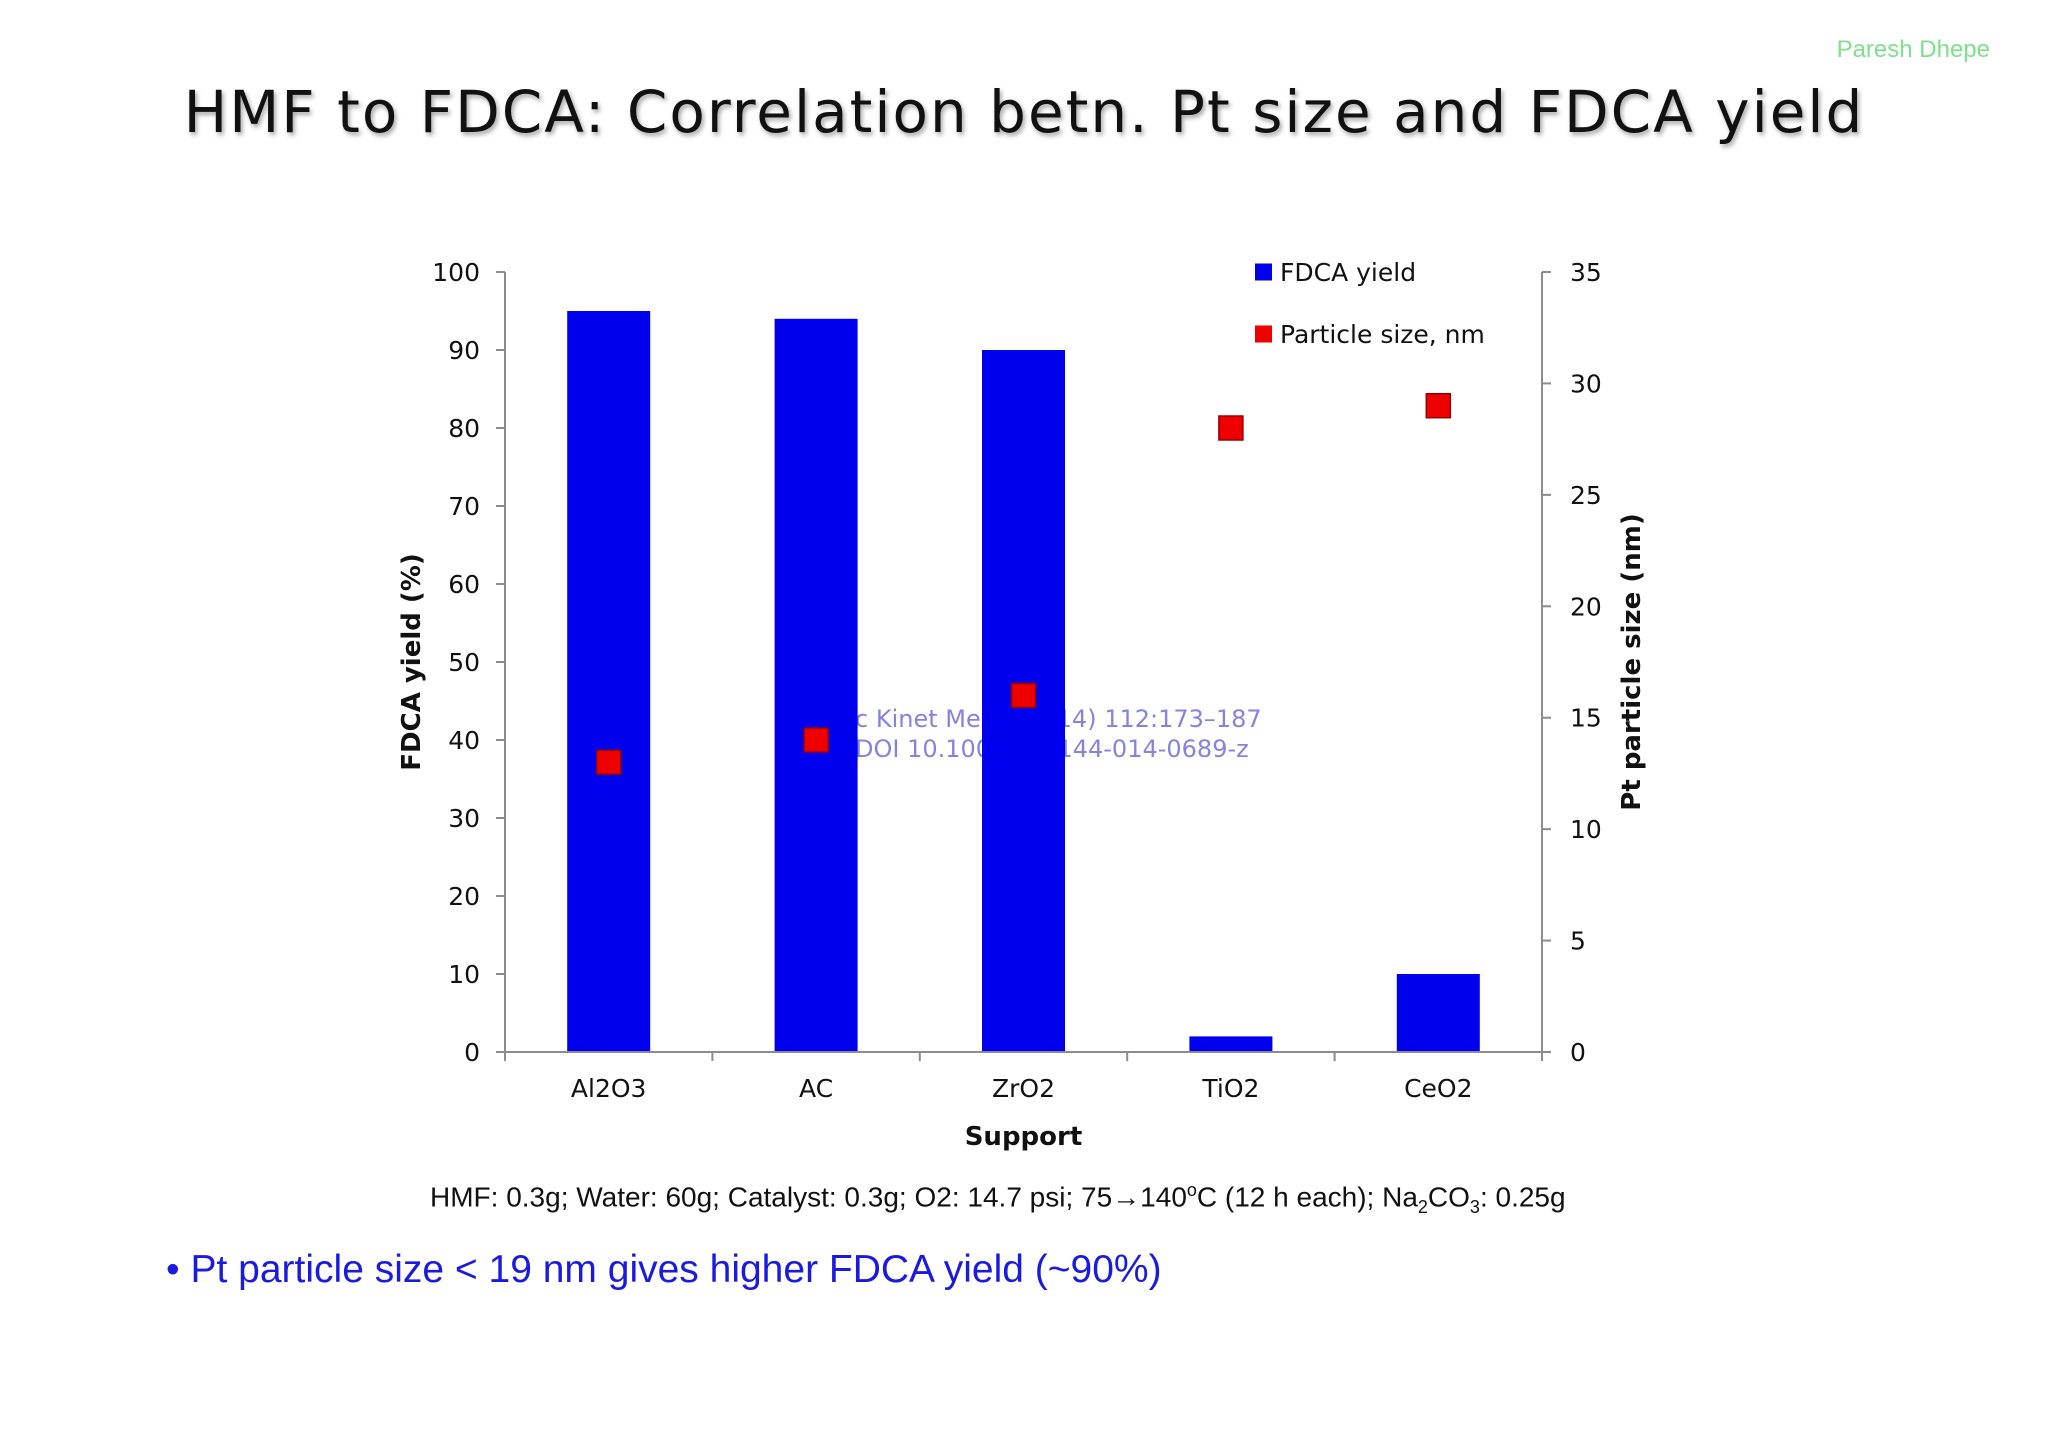 The height and width of the screenshot is (1448, 2048). What do you see at coordinates (1348, 272) in the screenshot?
I see `legend-label-fdca-yield: FDCA yield` at bounding box center [1348, 272].